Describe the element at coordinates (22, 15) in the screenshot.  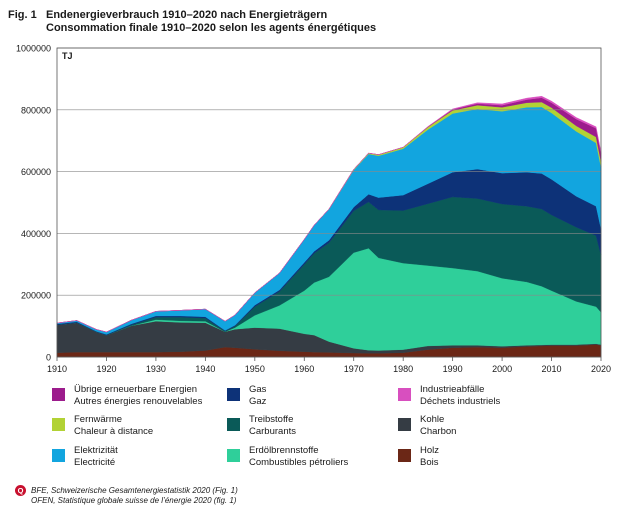
I see `figure-label: Fig. 1` at that location.